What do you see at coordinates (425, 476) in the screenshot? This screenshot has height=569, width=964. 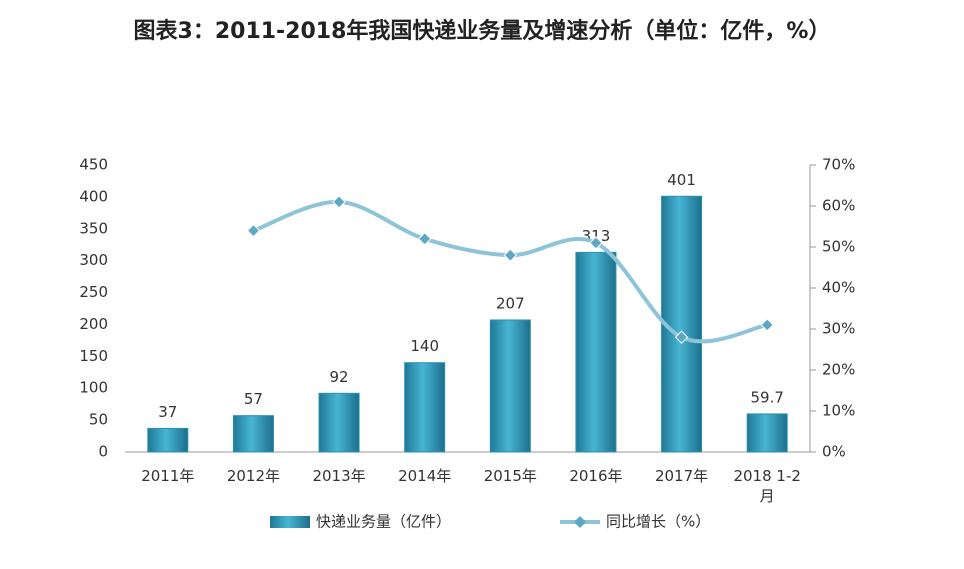 I see `x-tick-label: 2014年` at bounding box center [425, 476].